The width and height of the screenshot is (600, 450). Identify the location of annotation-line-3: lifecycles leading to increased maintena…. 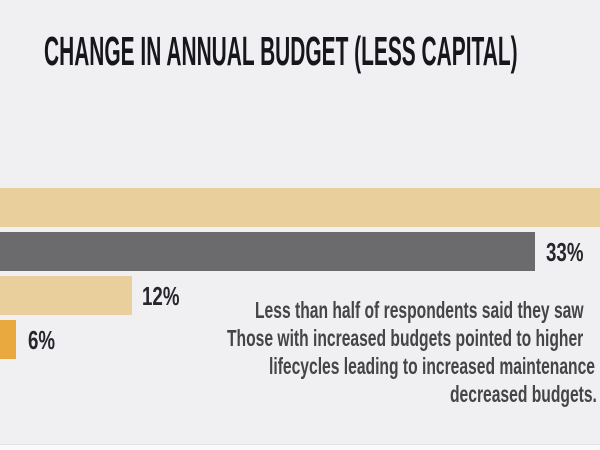
(432, 366).